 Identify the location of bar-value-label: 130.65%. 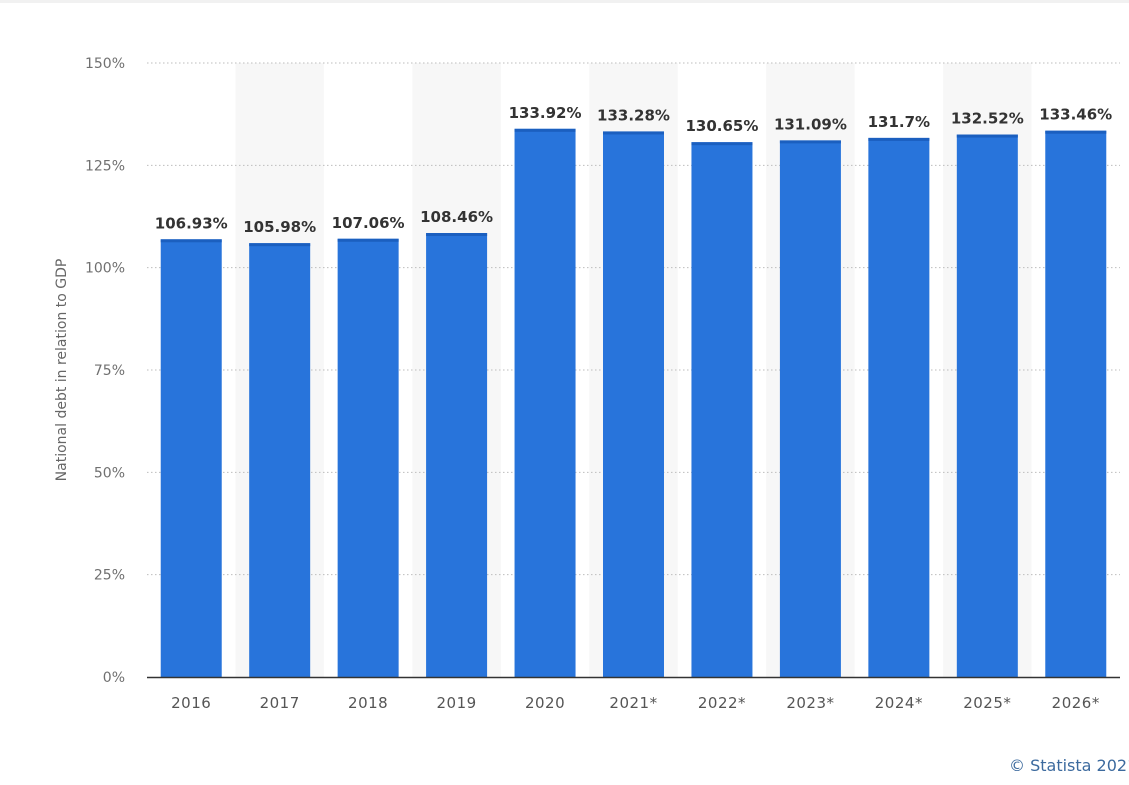
(721, 126).